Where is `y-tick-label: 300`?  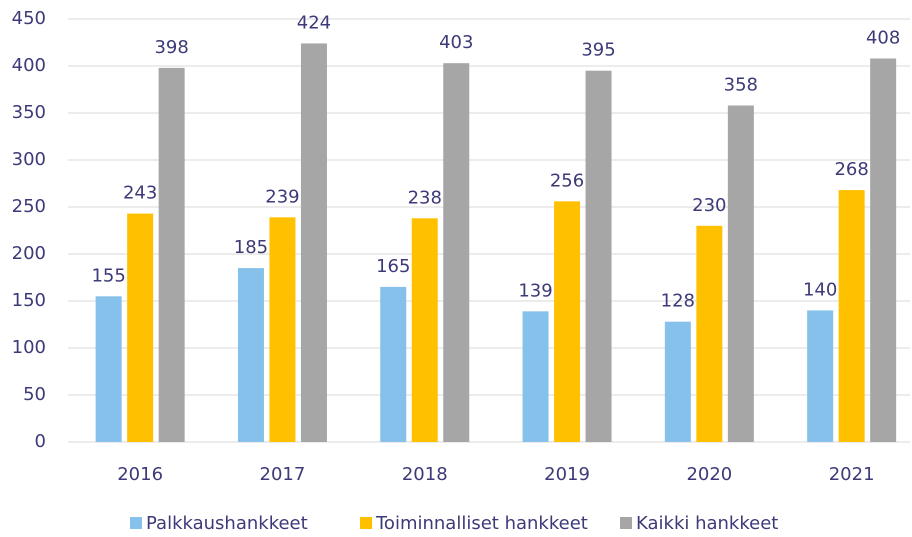
y-tick-label: 300 is located at coordinates (29, 159).